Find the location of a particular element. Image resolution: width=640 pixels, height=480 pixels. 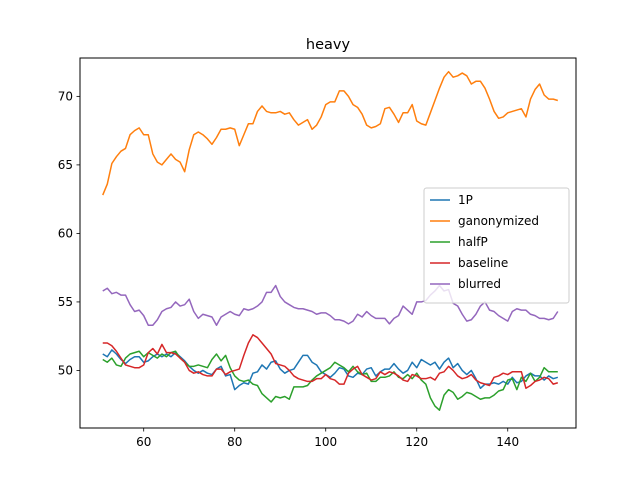

legend-label-1P: 1P is located at coordinates (465, 200).